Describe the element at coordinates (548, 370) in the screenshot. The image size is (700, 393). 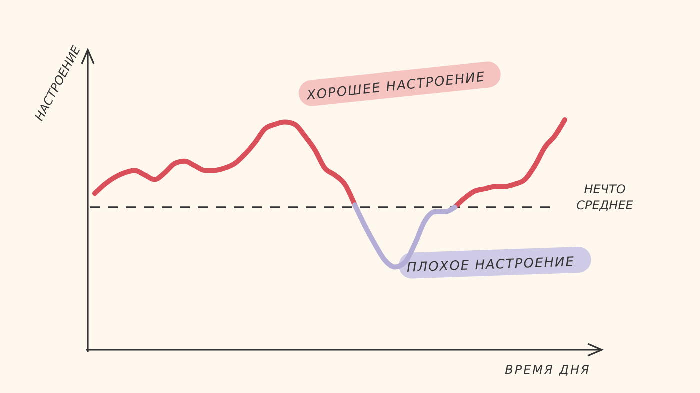
I see `x-axis-title: ВРЕМЯ ДНЯ` at that location.